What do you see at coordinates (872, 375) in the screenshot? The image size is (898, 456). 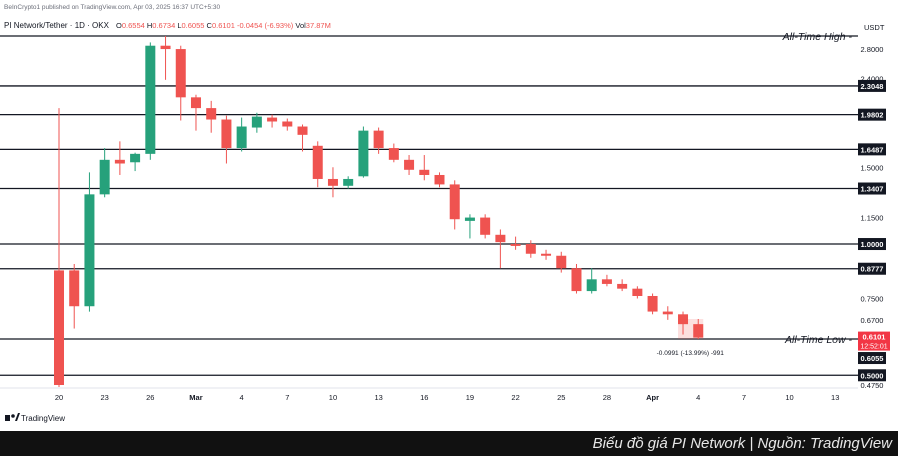 I see `level-price-label: 0.5000` at bounding box center [872, 375].